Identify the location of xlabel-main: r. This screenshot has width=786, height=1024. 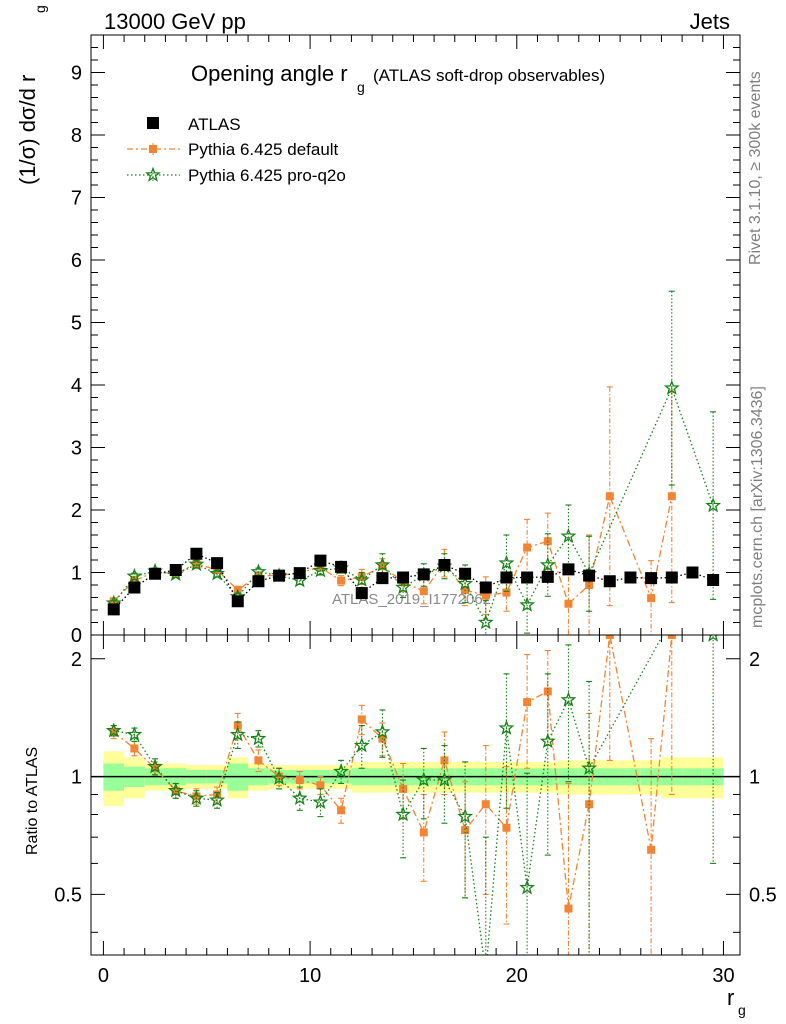
(730, 997).